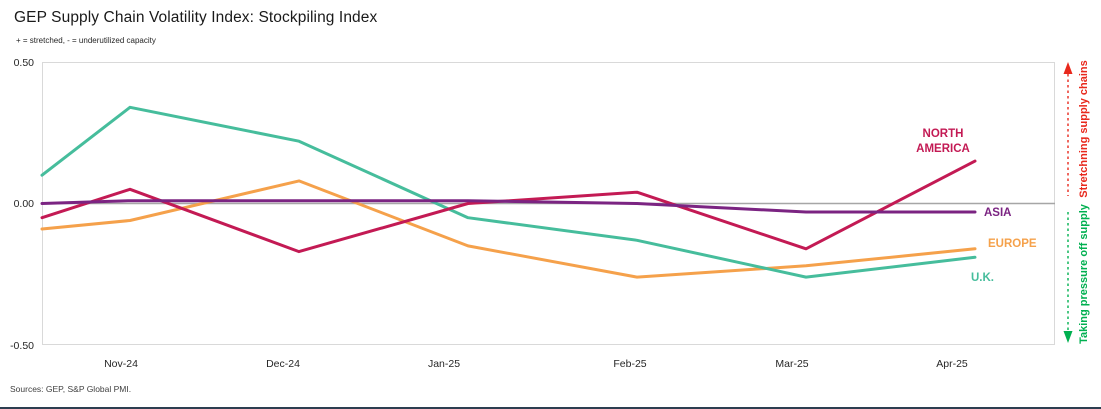 Image resolution: width=1101 pixels, height=409 pixels. I want to click on pressure-off-label: Taking pressure off supply, so click(1084, 273).